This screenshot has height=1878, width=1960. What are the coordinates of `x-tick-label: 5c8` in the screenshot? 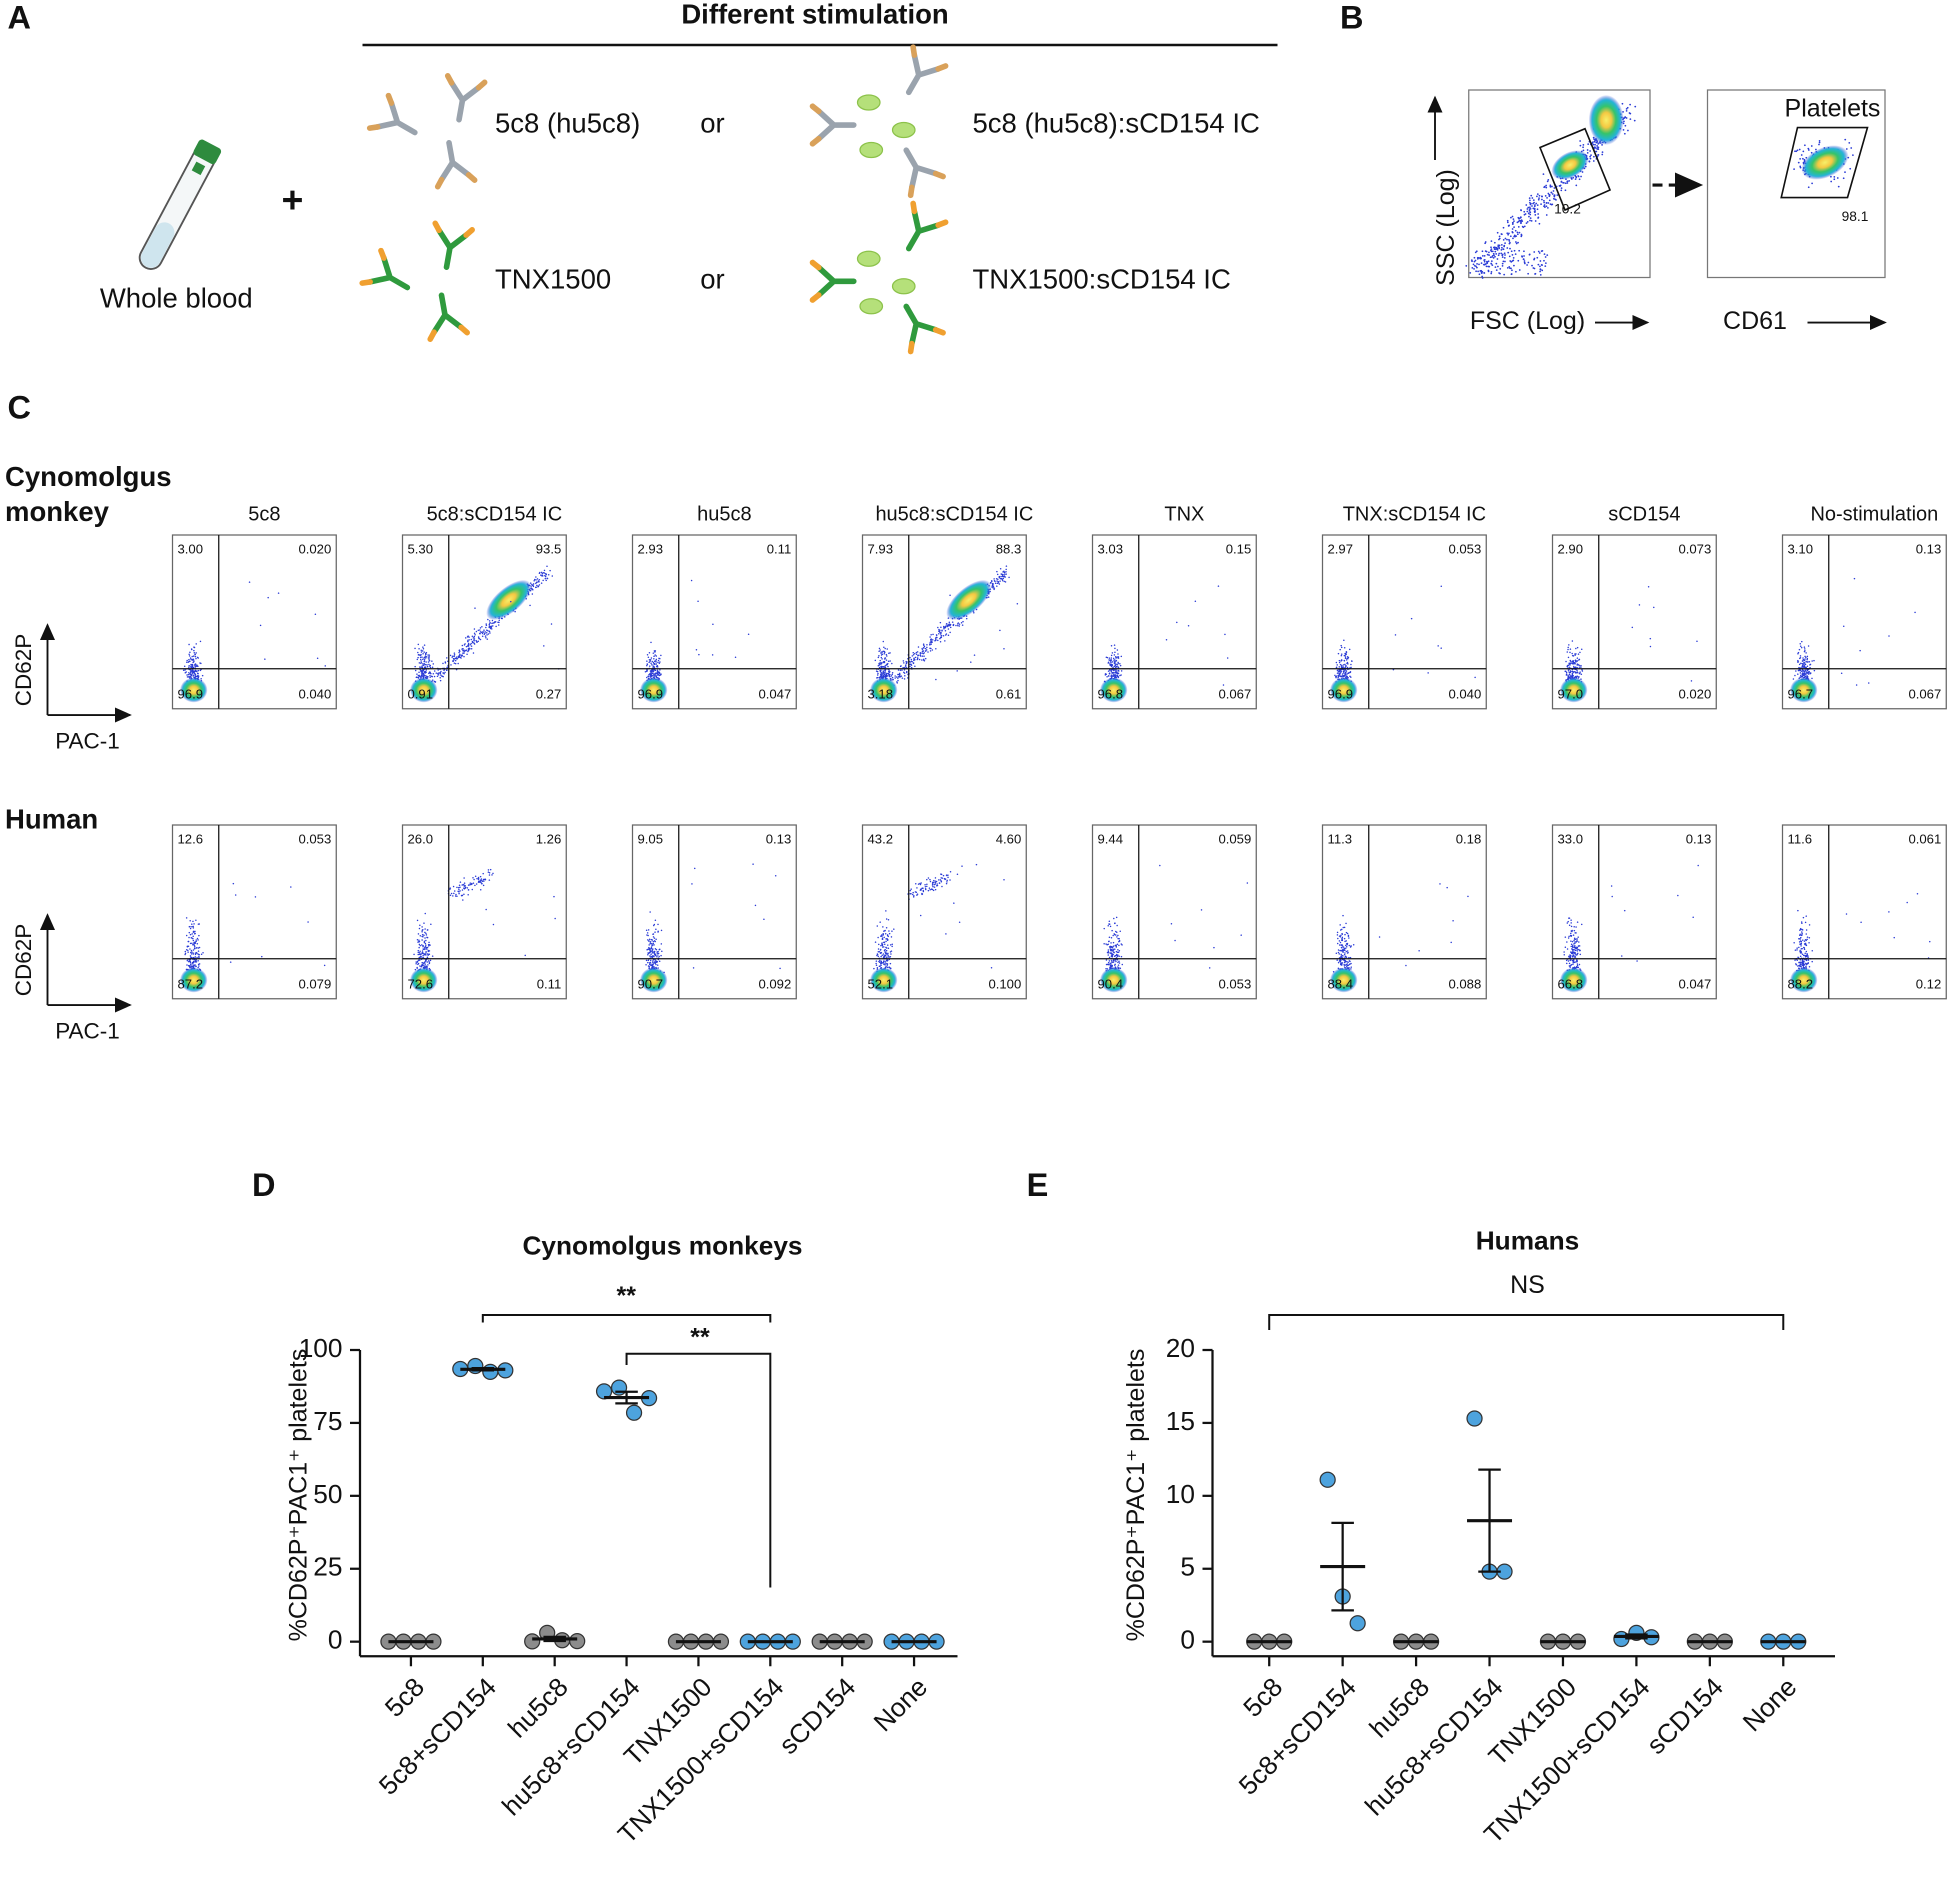 It's located at (404, 1697).